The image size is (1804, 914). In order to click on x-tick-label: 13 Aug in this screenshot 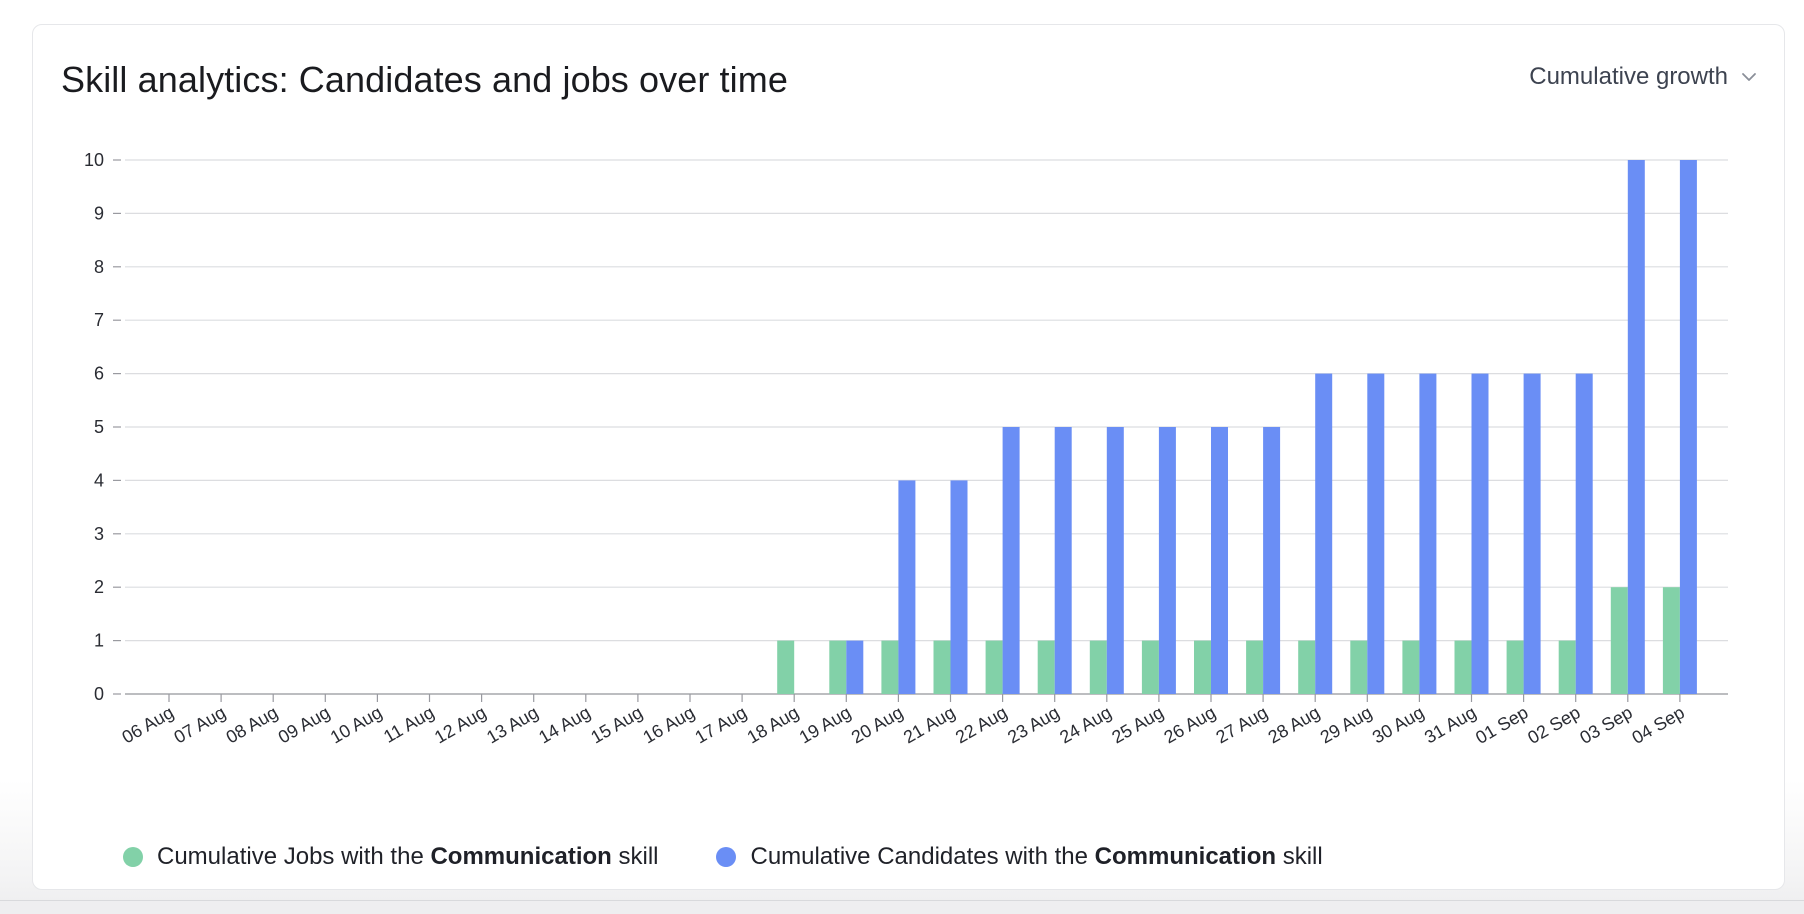, I will do `click(512, 724)`.